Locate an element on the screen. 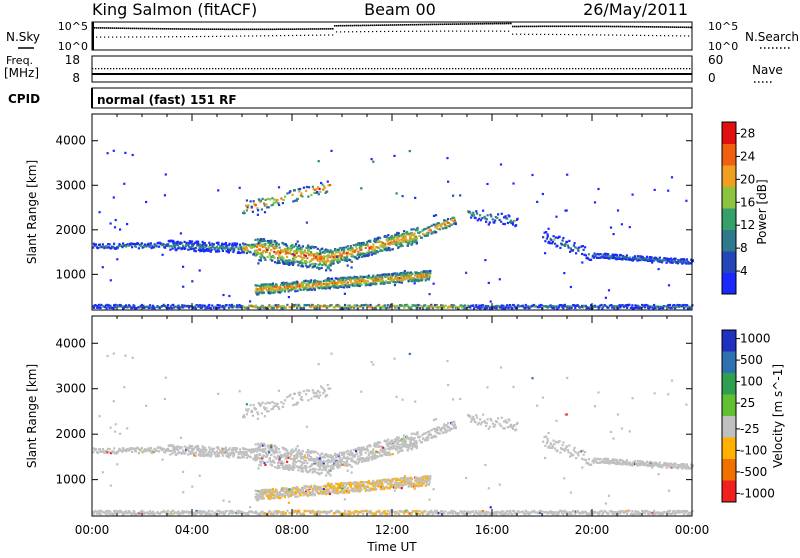  nsky-label: N.Sky is located at coordinates (23, 37).